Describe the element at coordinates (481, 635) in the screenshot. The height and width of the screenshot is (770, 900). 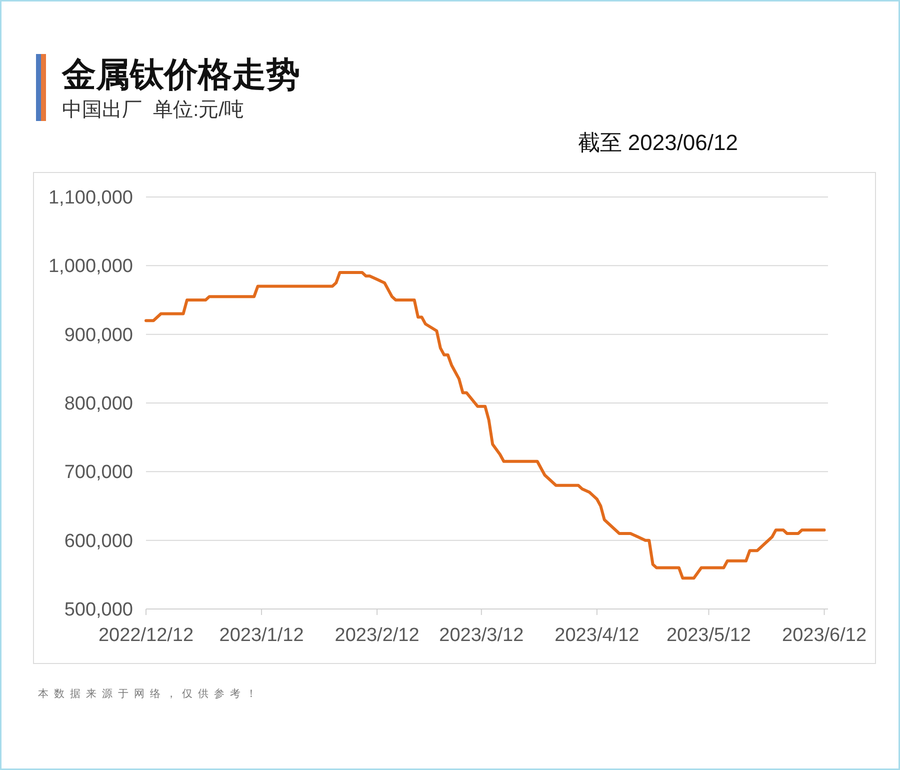
I see `x-tick-label: 2023/3/12` at that location.